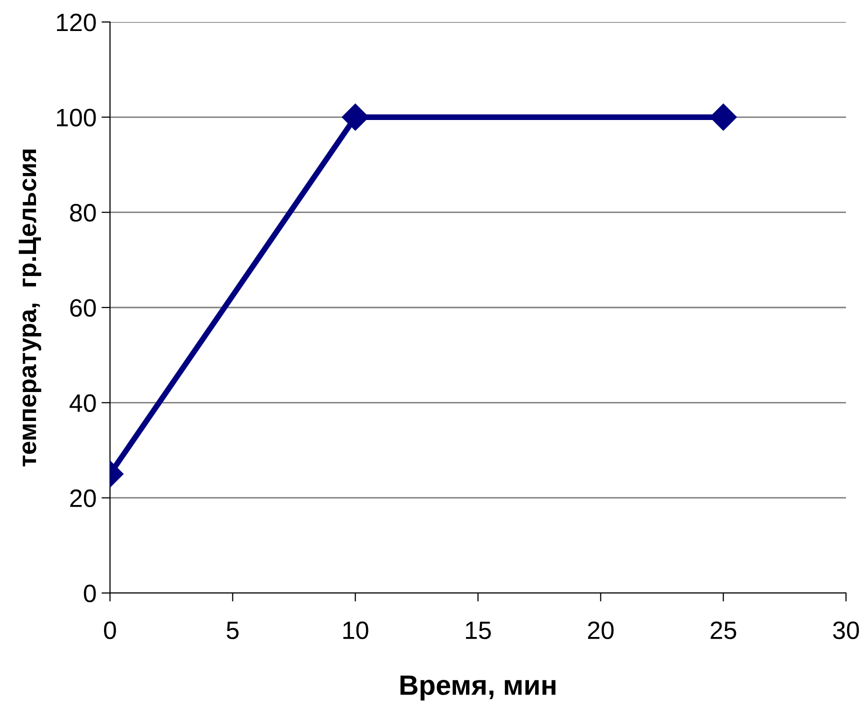 The width and height of the screenshot is (864, 725). Describe the element at coordinates (846, 630) in the screenshot. I see `x-tick-label: 30` at that location.